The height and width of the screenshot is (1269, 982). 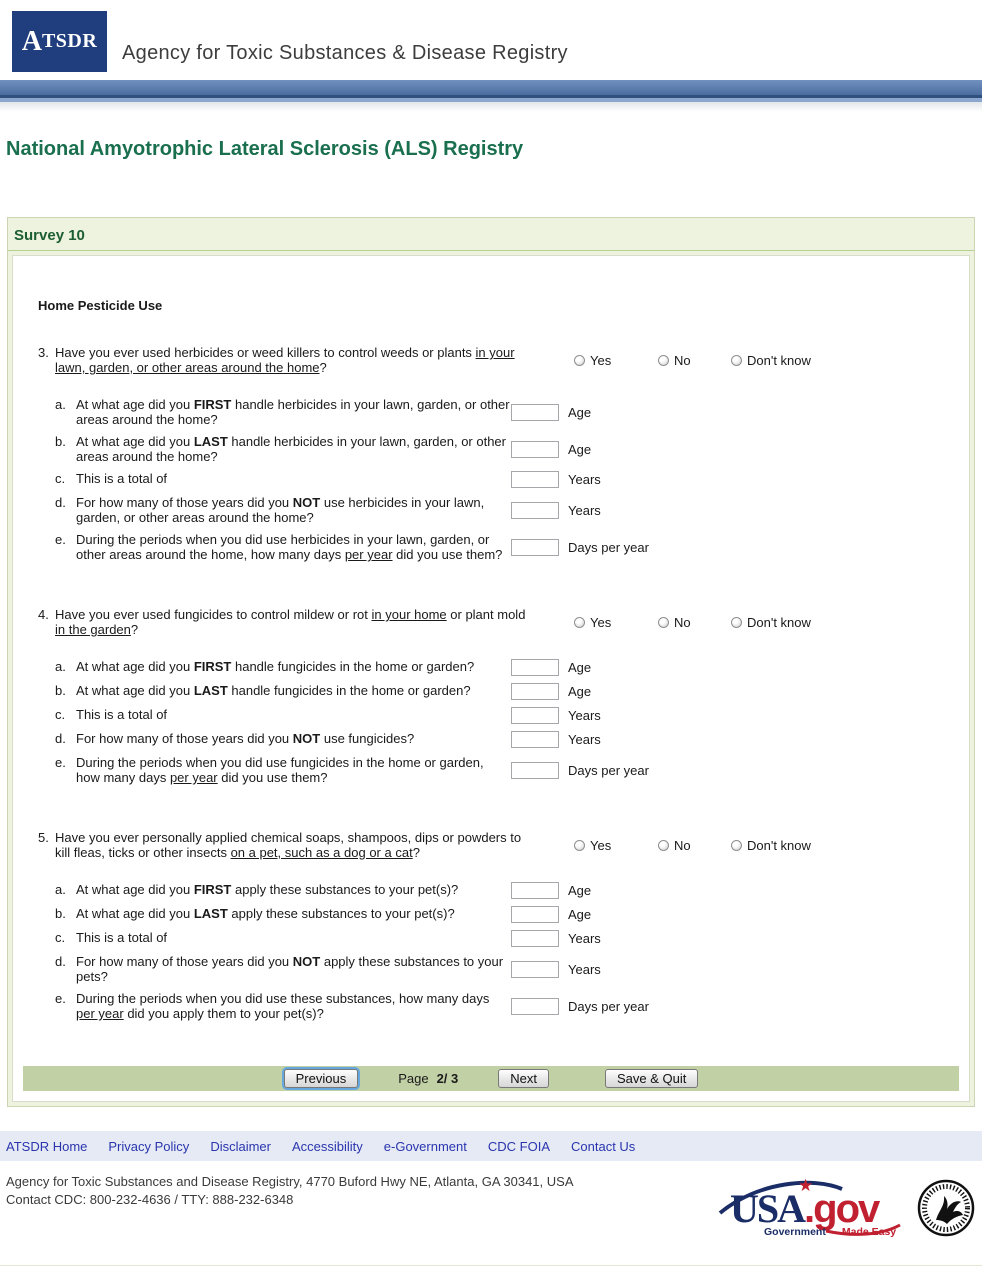 I want to click on radio-label: No, so click(x=682, y=622).